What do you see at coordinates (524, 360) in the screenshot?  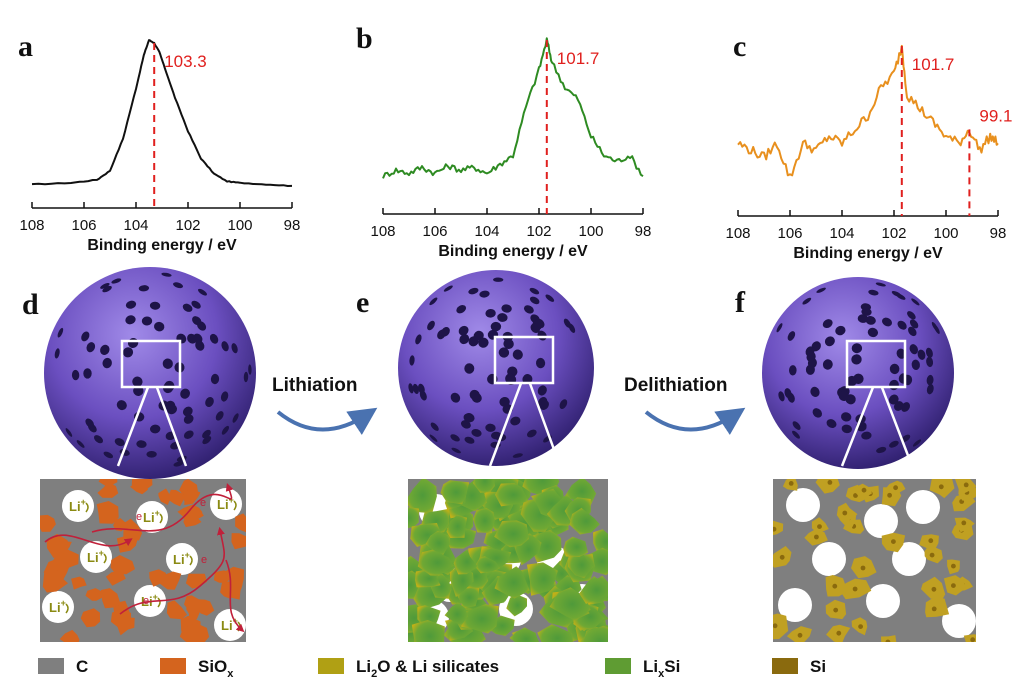 I see `zoom-box` at bounding box center [524, 360].